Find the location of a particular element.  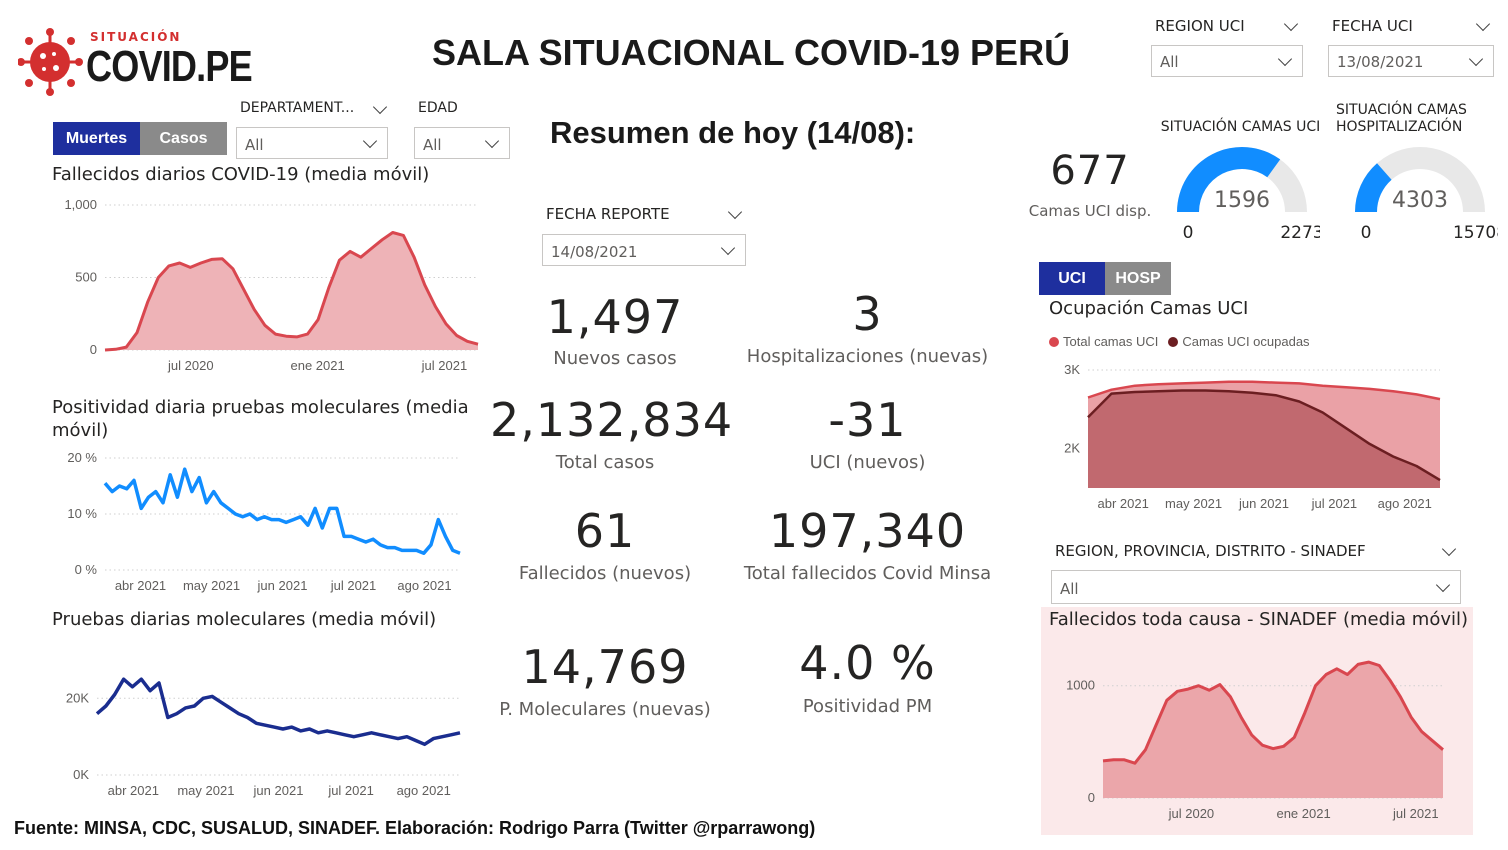

kpi-uci-nuevos-label: UCI (nuevos) is located at coordinates (867, 462).